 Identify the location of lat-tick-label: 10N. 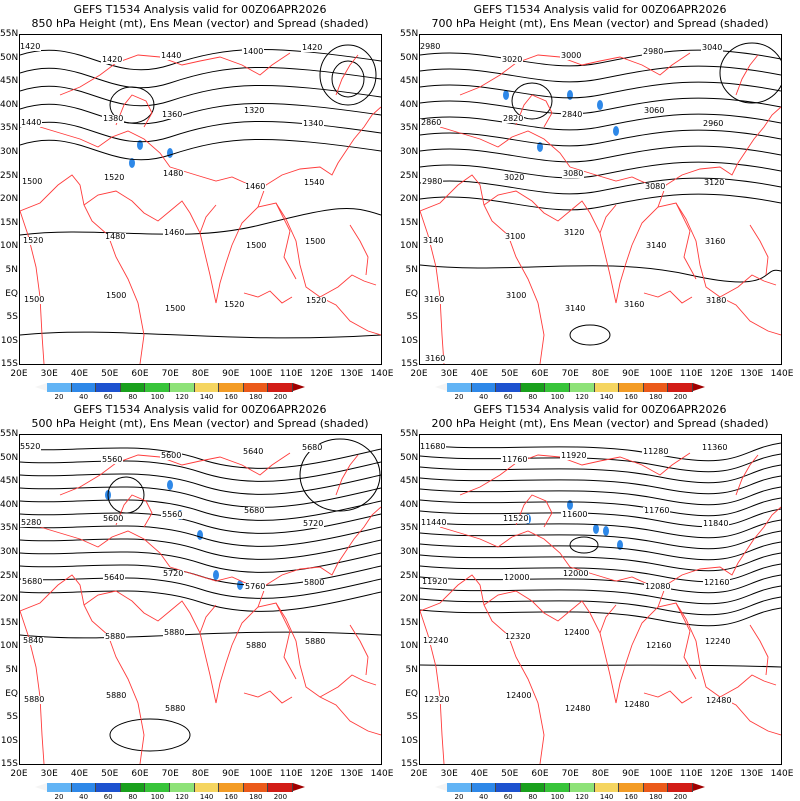
(409, 246).